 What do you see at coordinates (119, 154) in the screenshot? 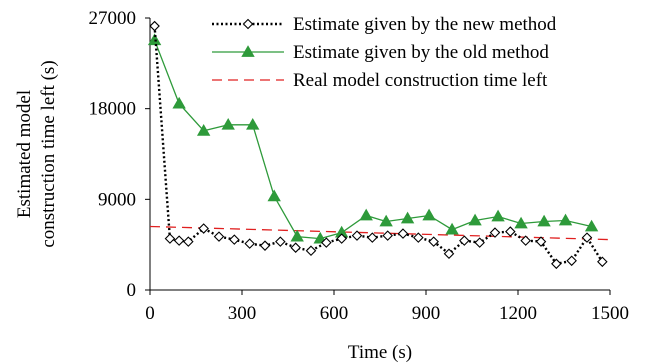
I see `y-ticks: 0 9000 18000 27000` at bounding box center [119, 154].